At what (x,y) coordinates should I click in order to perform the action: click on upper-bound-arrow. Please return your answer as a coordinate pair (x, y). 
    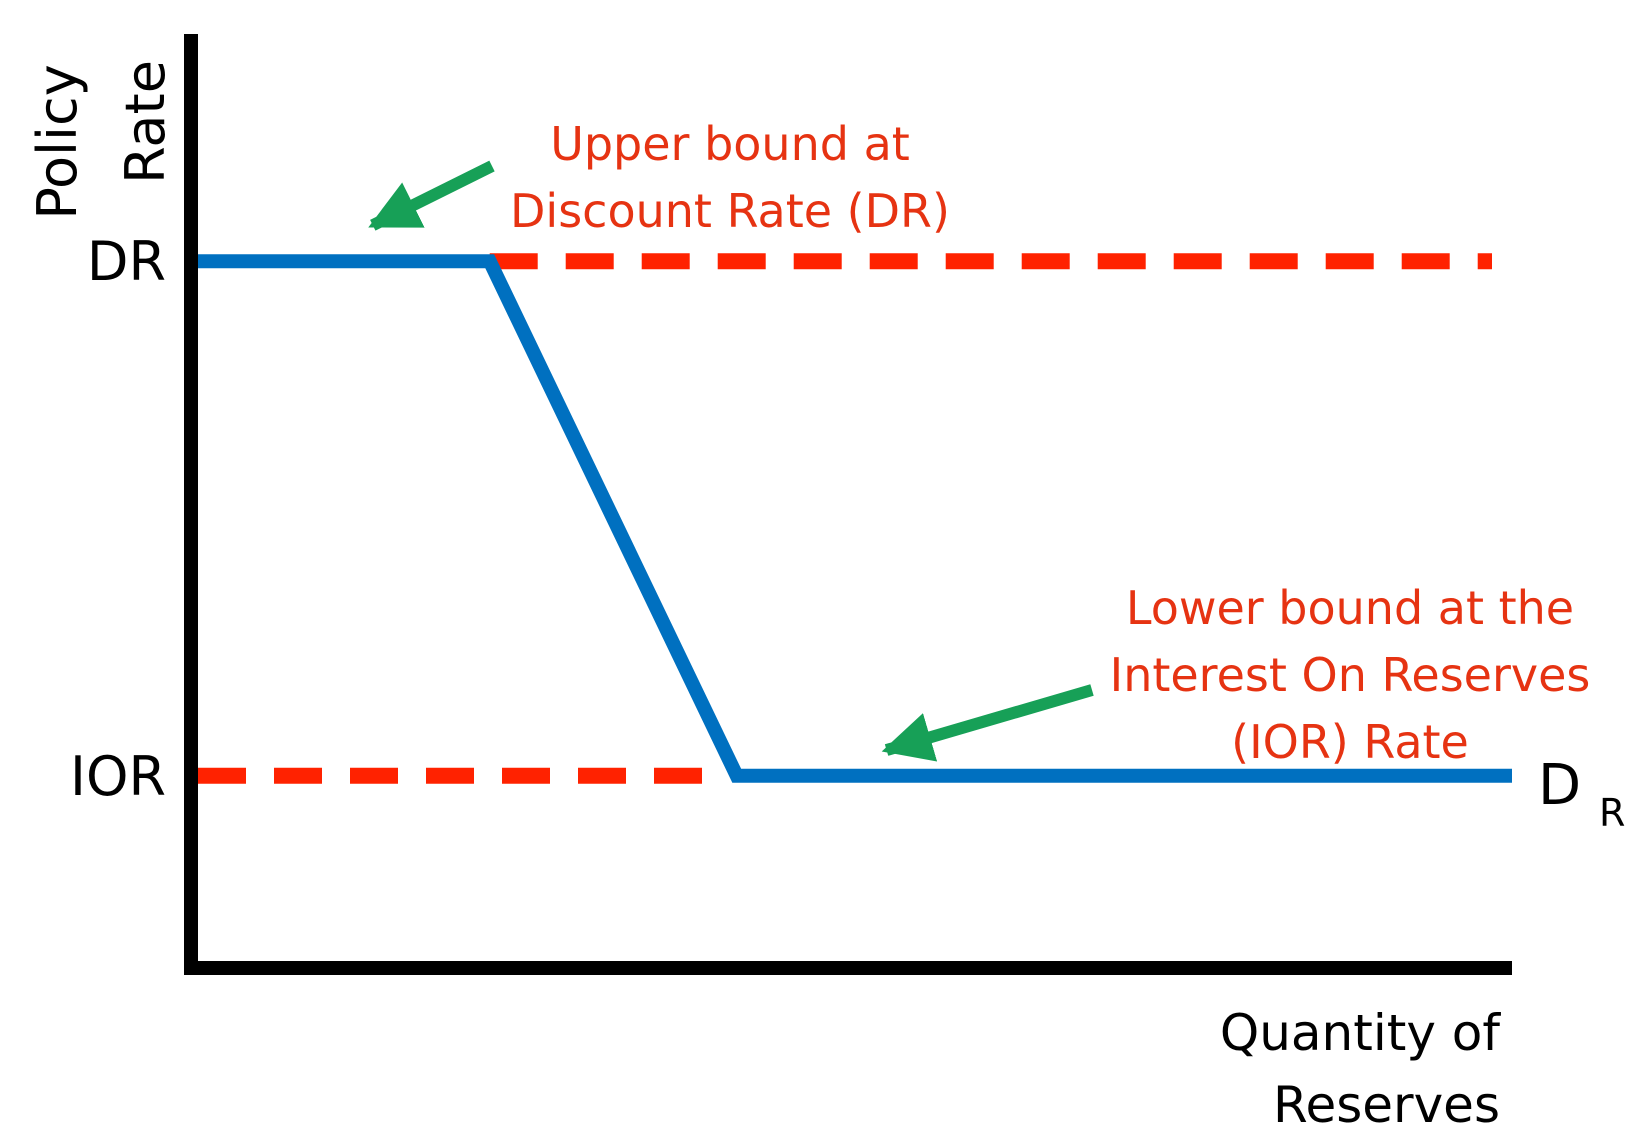
    Looking at the image, I should click on (431, 195).